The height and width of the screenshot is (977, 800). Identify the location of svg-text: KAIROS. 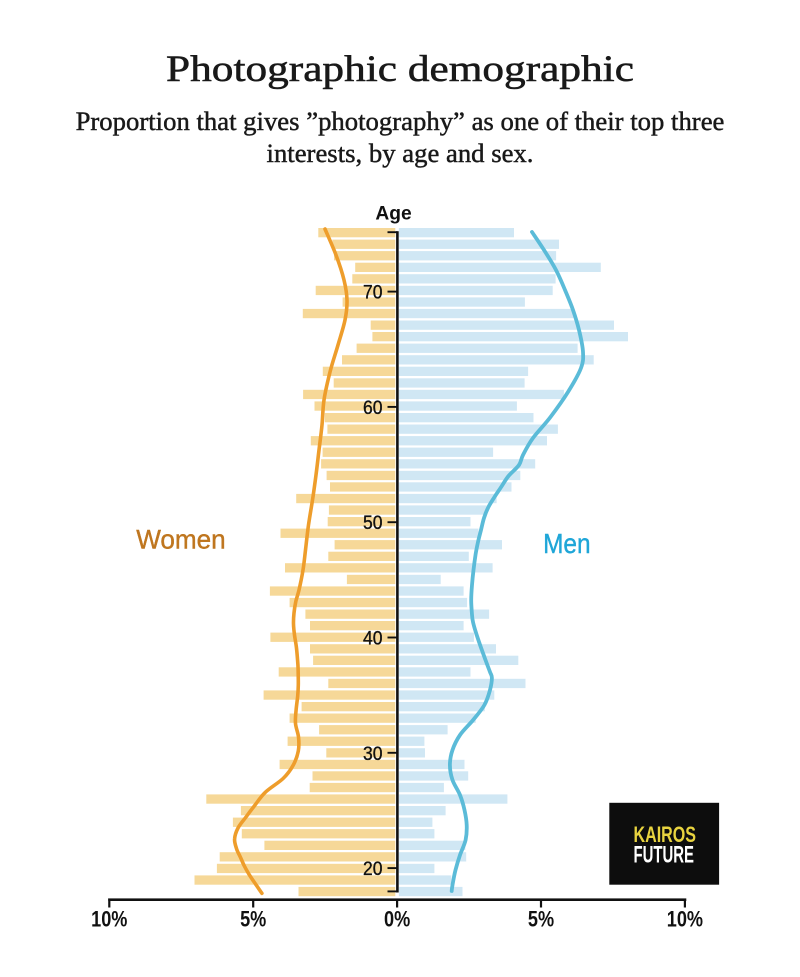
(665, 834).